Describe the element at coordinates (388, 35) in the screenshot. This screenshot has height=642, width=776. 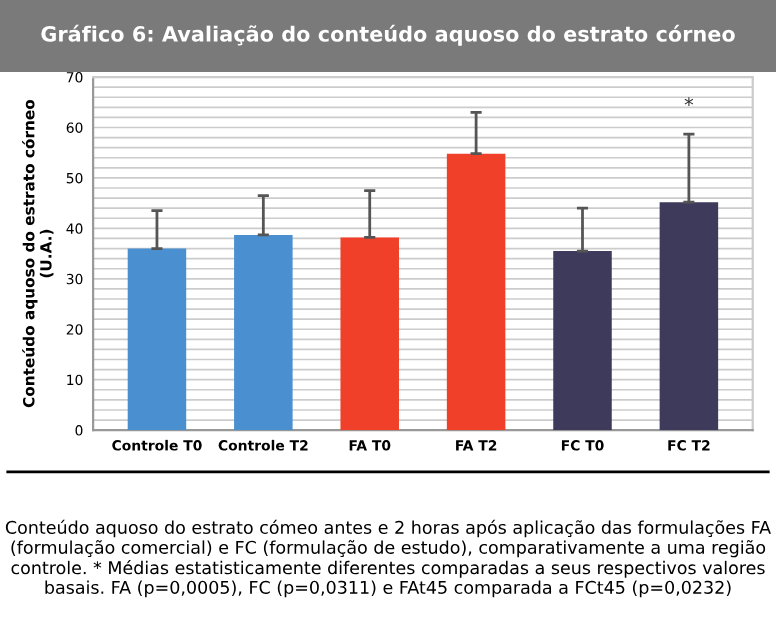
I see `chart-title: Gráfico 6: Avaliação do conteúdo aquoso do estrato córneo` at that location.